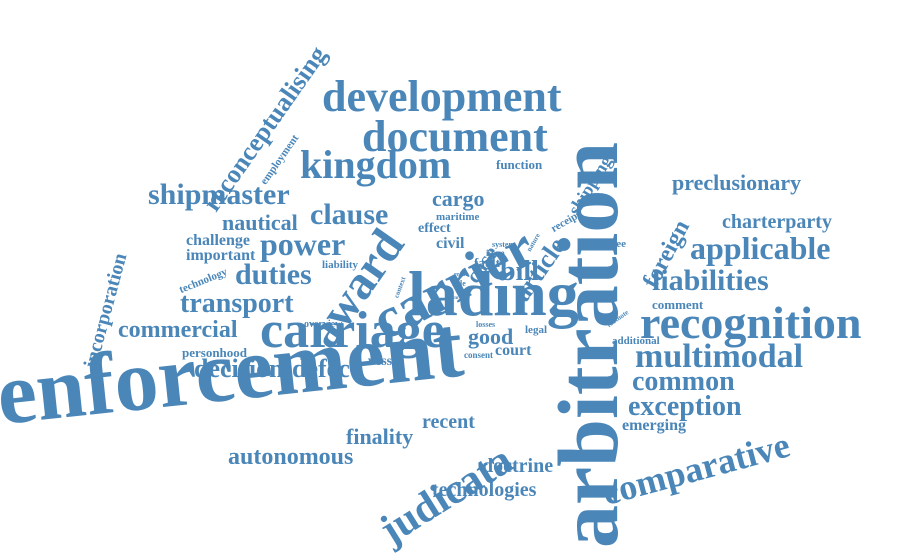 The image size is (900, 560). I want to click on word-kingdom: kingdom, so click(376, 164).